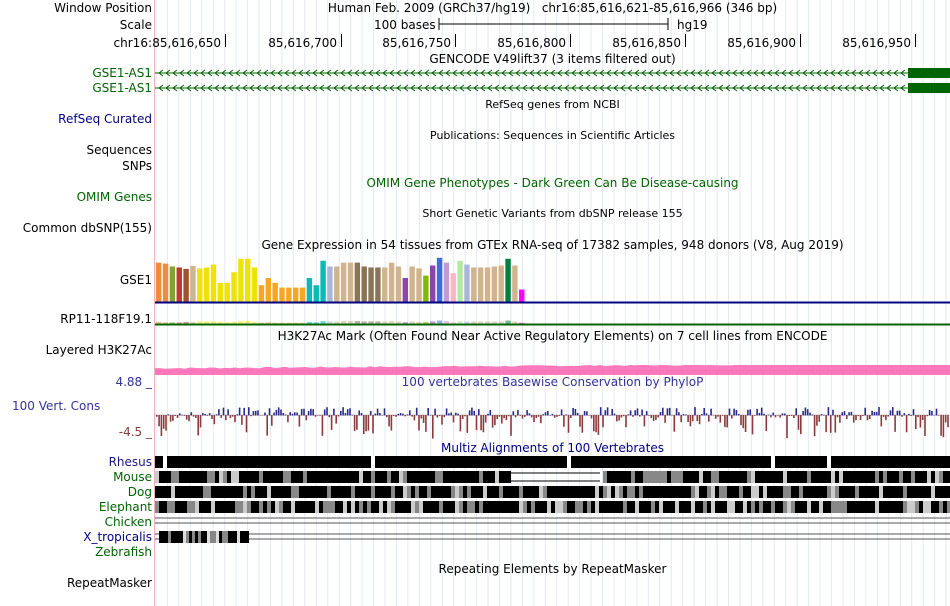 The image size is (950, 606). What do you see at coordinates (87, 228) in the screenshot?
I see `common-dbsnp-label: Common dbSNP(155)` at bounding box center [87, 228].